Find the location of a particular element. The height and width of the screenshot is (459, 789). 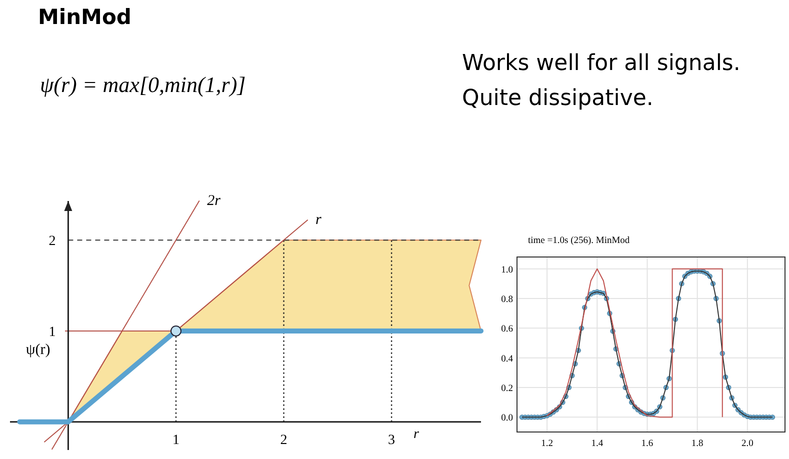

x-tick-label: 1.8 is located at coordinates (697, 444).